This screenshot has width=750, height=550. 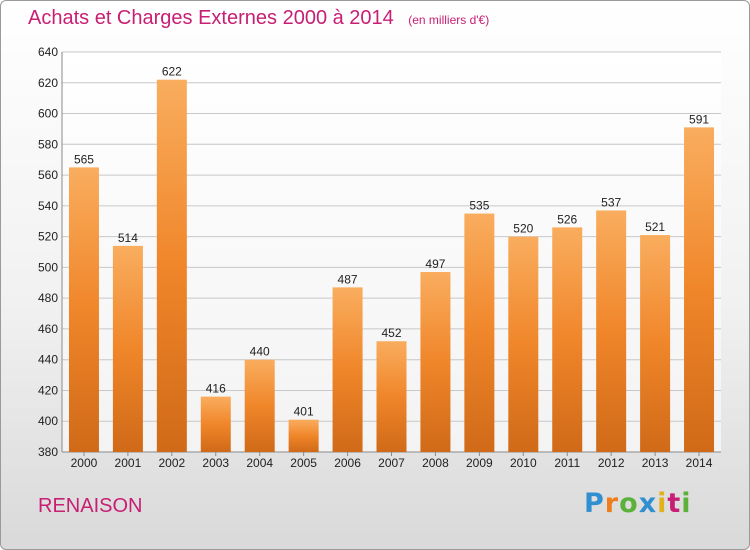 What do you see at coordinates (48, 329) in the screenshot?
I see `y-tick-label: 460` at bounding box center [48, 329].